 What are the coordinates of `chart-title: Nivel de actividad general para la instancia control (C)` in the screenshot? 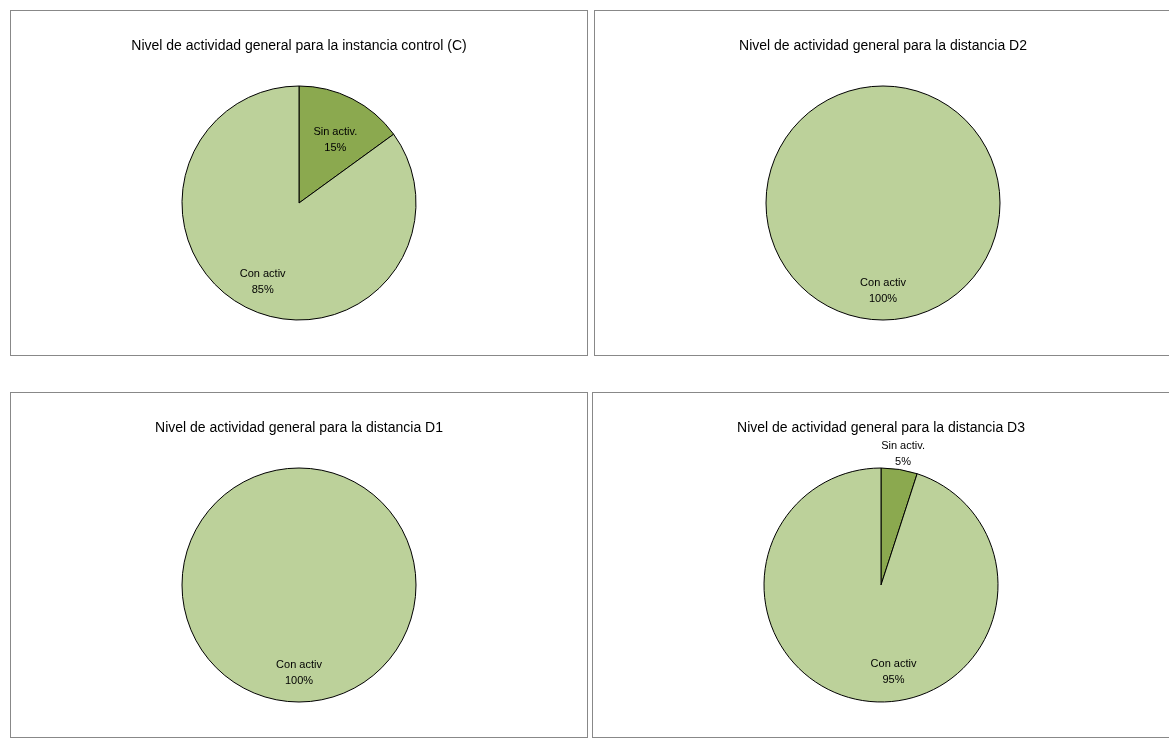 It's located at (299, 45).